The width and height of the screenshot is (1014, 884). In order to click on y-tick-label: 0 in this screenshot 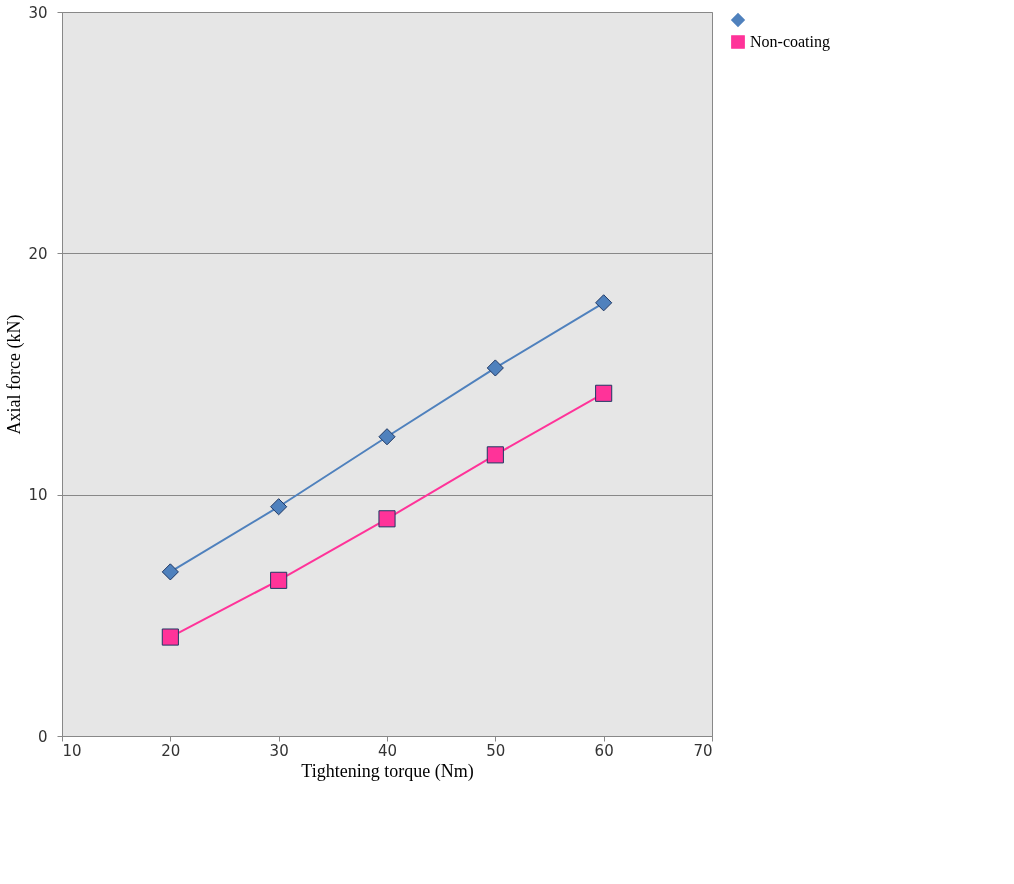, I will do `click(42, 736)`.